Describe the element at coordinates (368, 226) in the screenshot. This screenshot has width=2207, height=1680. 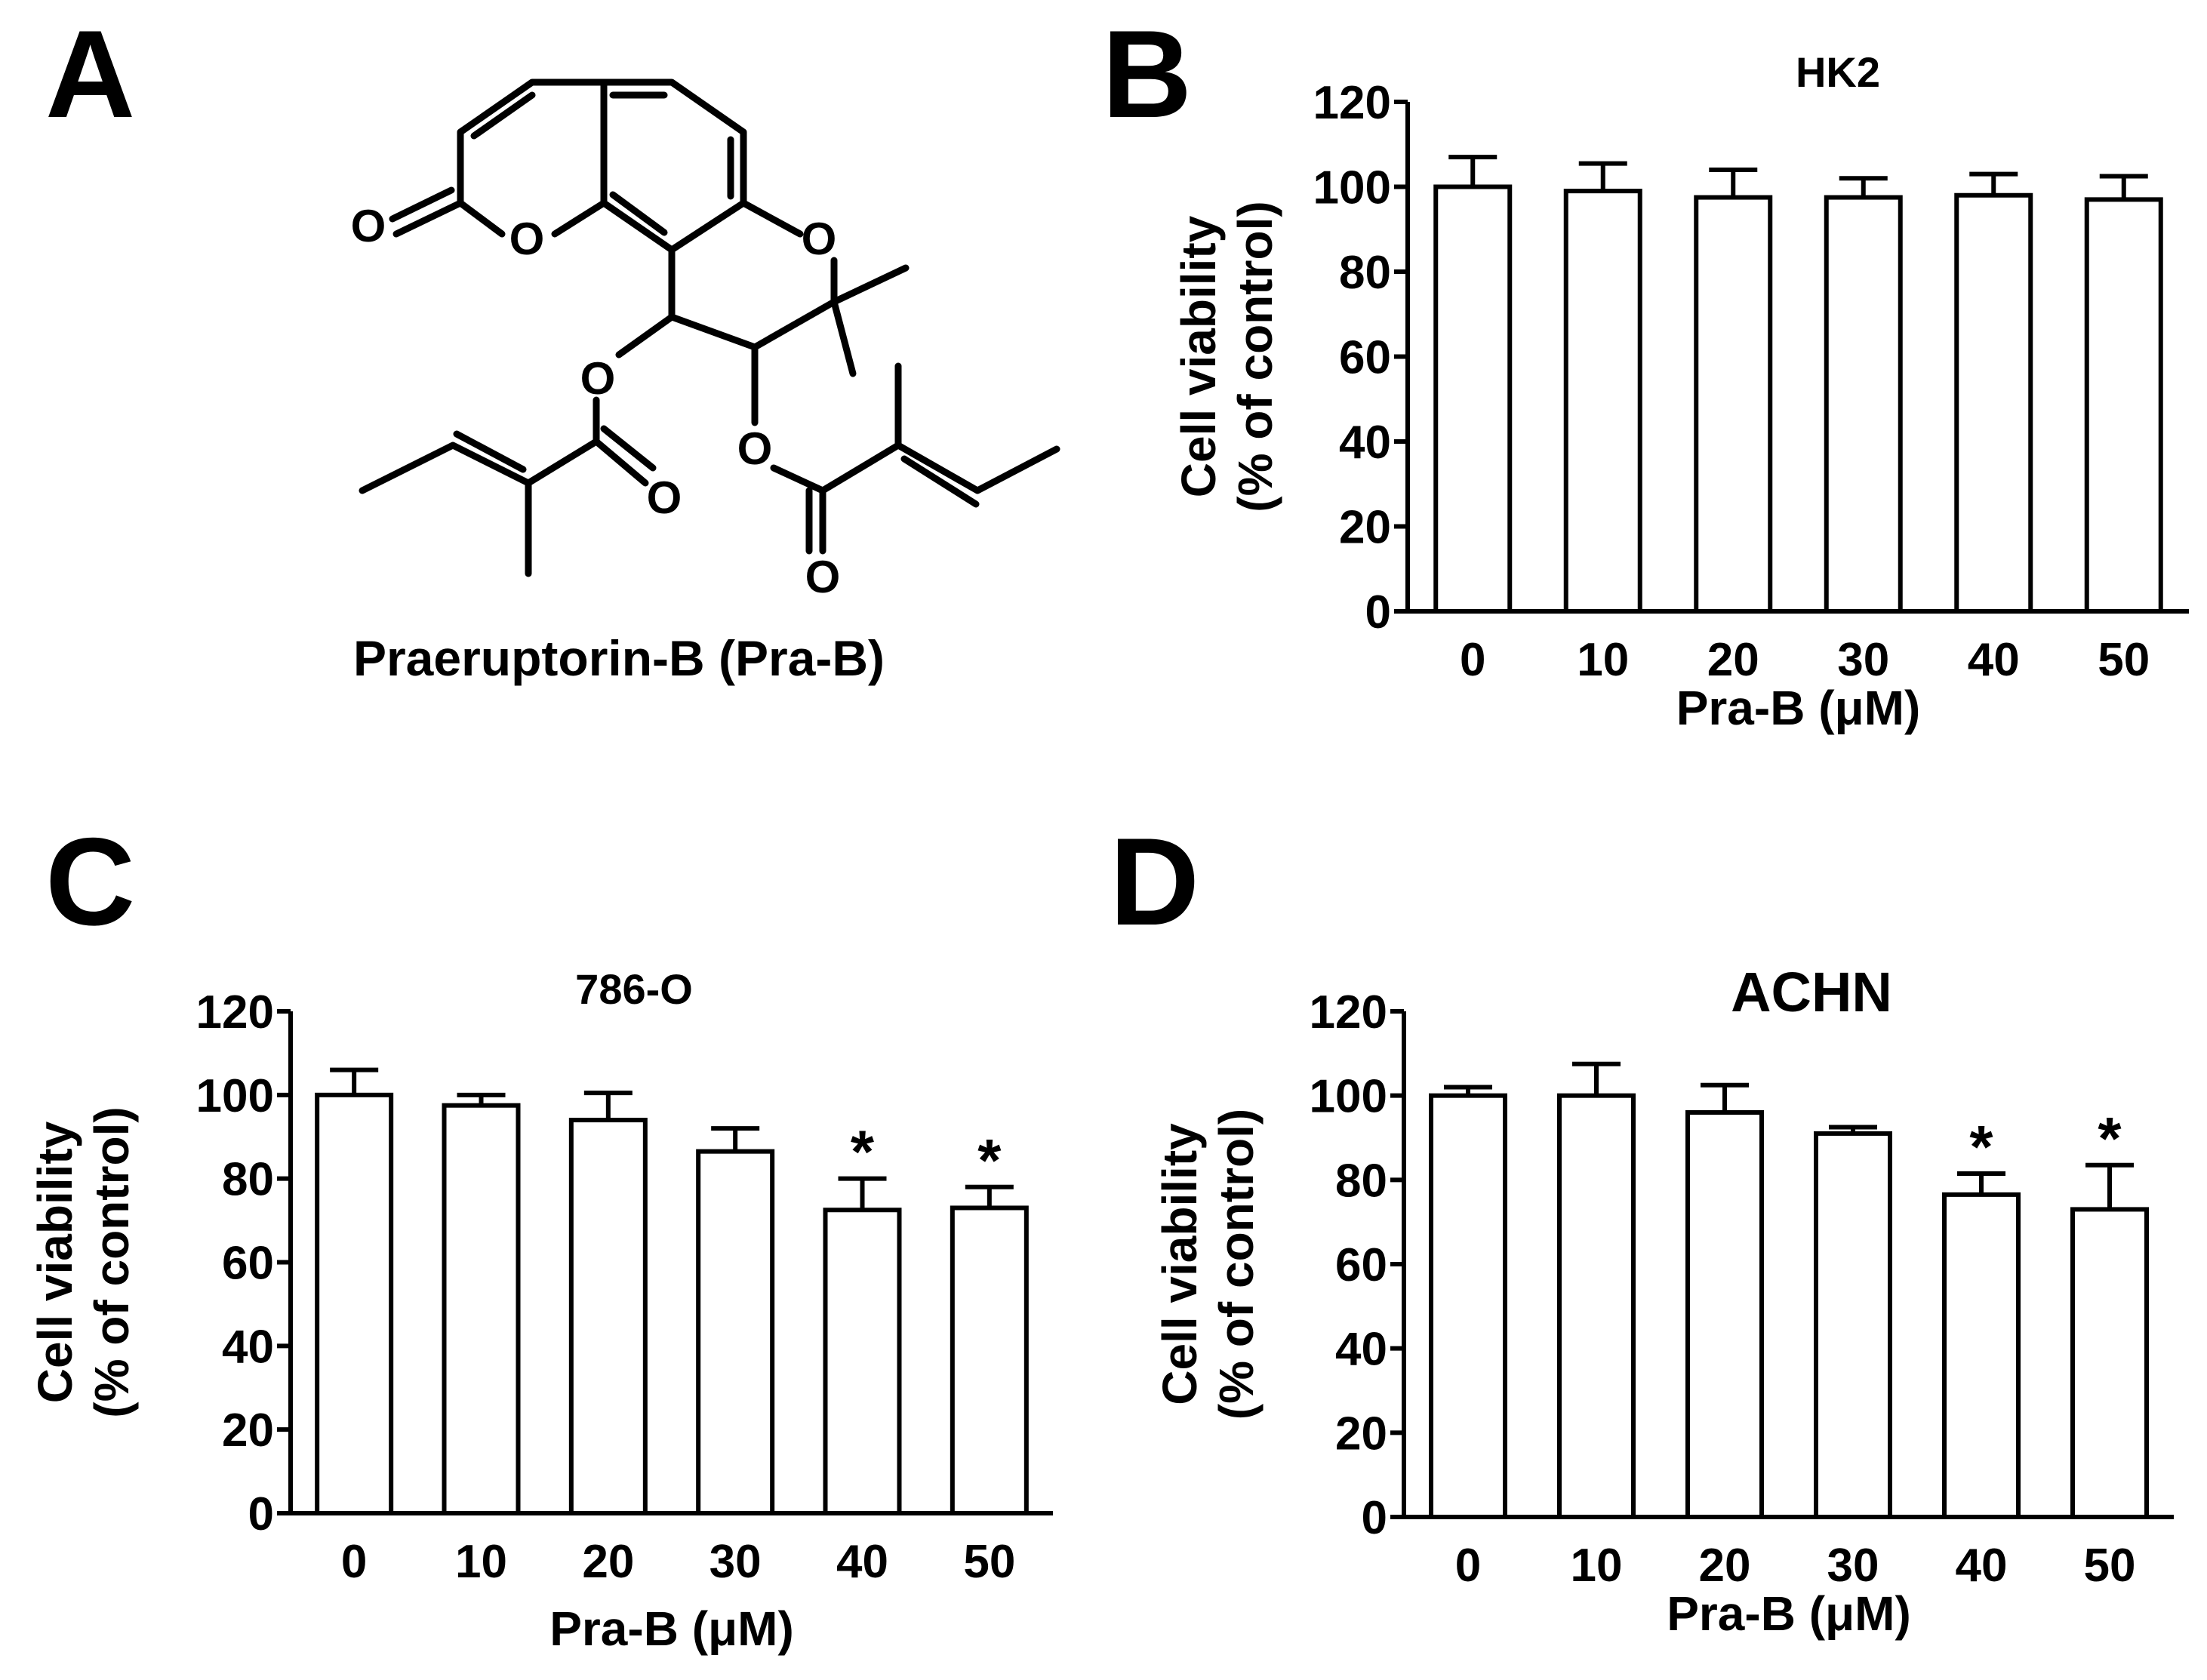
I see `atom-o-carbonyl: O` at that location.